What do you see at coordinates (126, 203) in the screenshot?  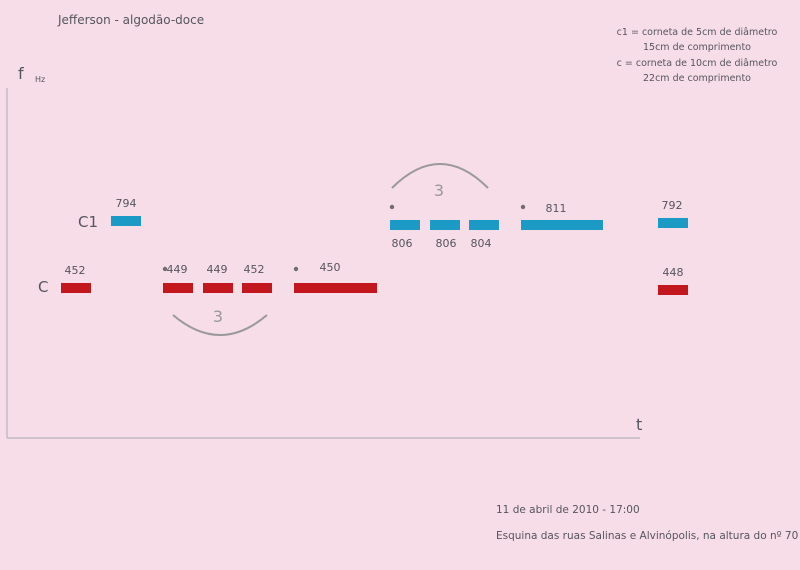 I see `note-frequency-label: 794` at bounding box center [126, 203].